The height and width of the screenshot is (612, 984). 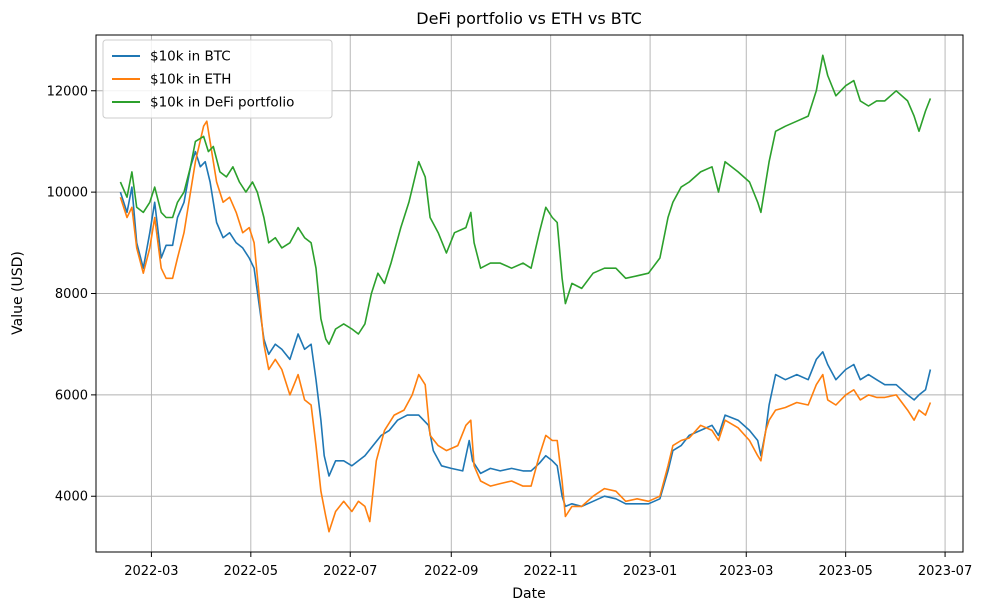 What do you see at coordinates (528, 594) in the screenshot?
I see `x-axis-title: Date` at bounding box center [528, 594].